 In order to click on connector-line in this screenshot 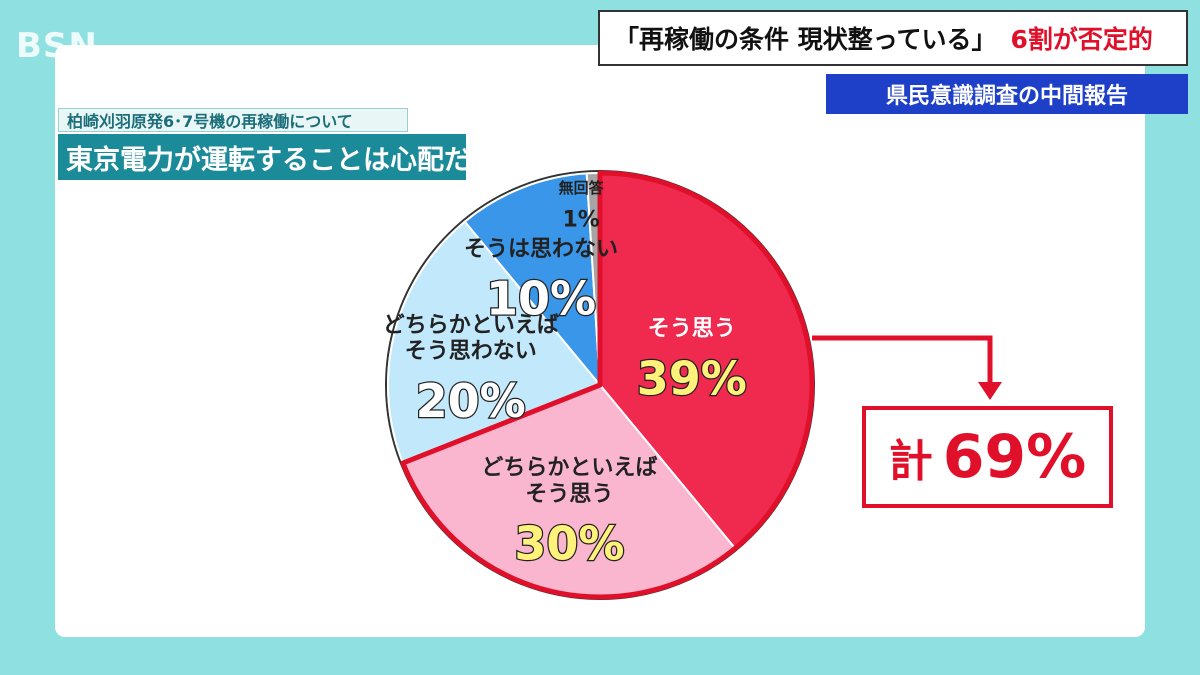, I will do `click(902, 363)`.